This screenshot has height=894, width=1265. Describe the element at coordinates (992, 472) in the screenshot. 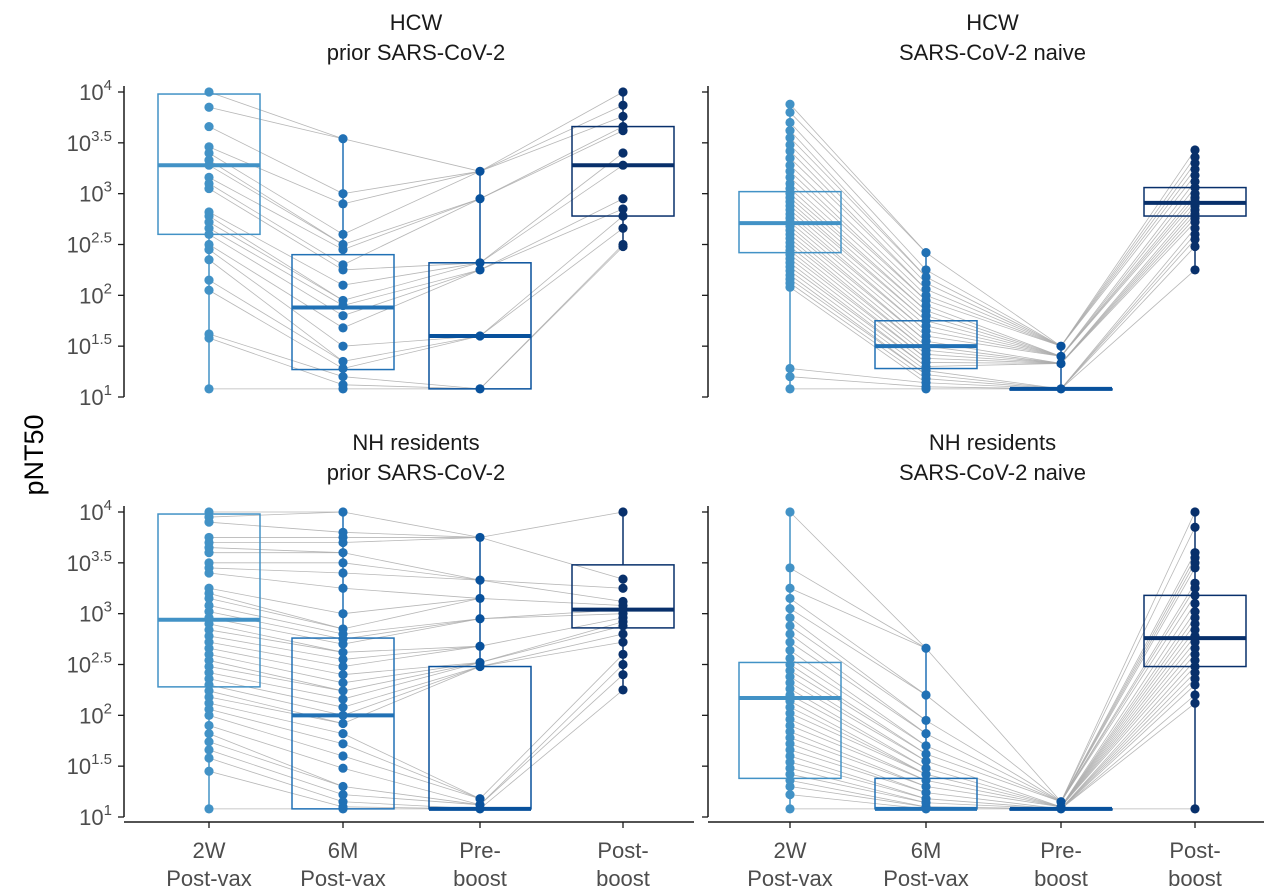

I see `panel-title: SARS-CoV-2 naive` at that location.